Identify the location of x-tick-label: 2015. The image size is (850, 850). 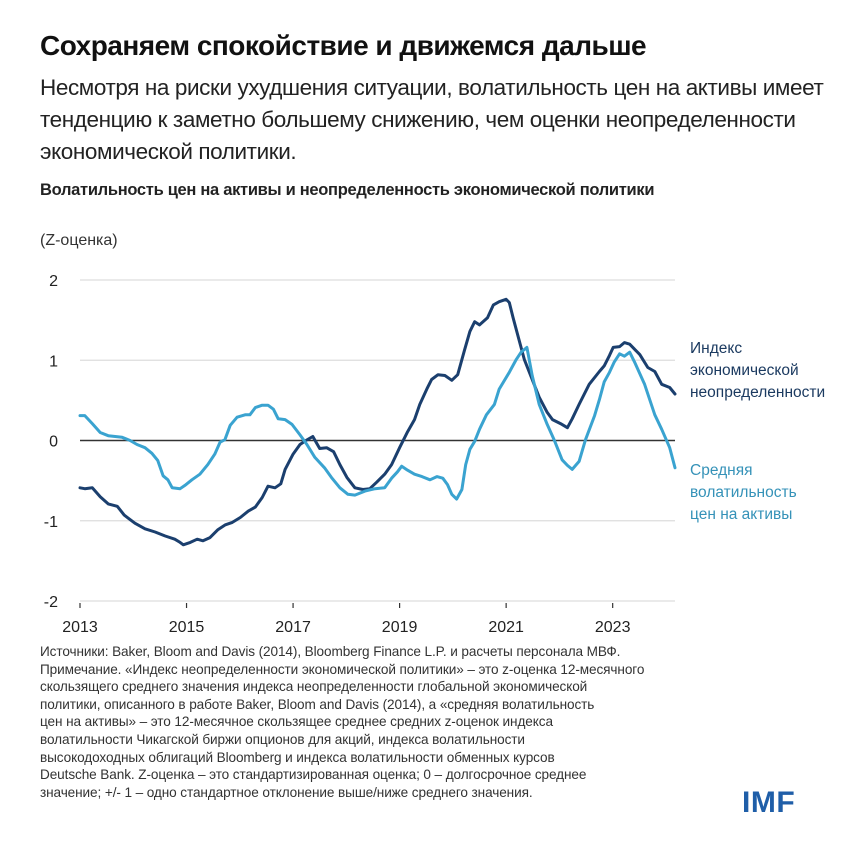
(187, 627).